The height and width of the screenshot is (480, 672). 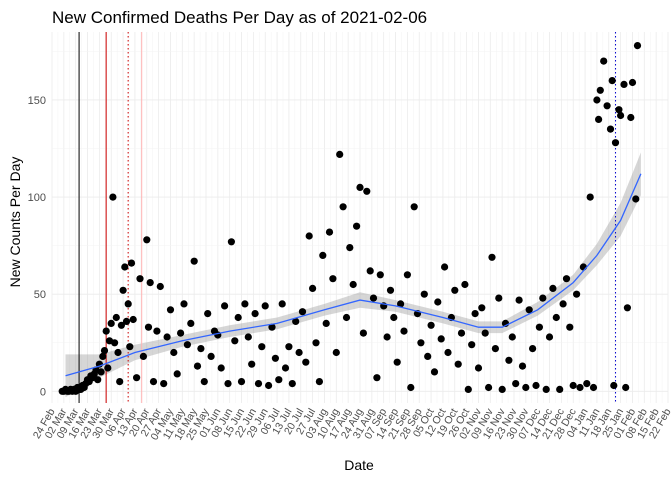 What do you see at coordinates (37, 246) in the screenshot?
I see `y-axis-ticks: 0 50 100 150` at bounding box center [37, 246].